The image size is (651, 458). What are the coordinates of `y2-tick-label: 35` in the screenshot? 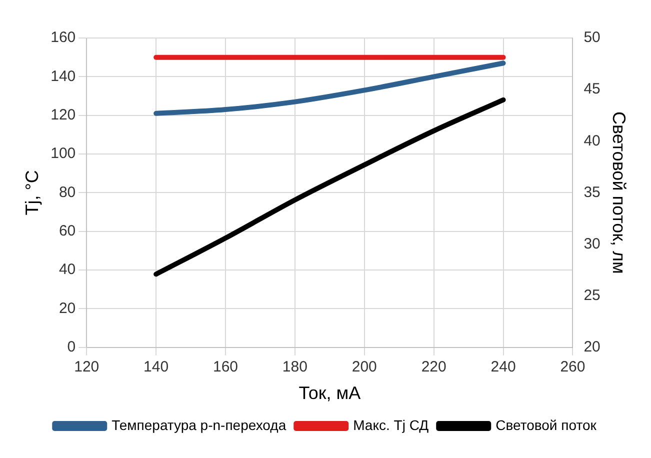 It's located at (592, 192).